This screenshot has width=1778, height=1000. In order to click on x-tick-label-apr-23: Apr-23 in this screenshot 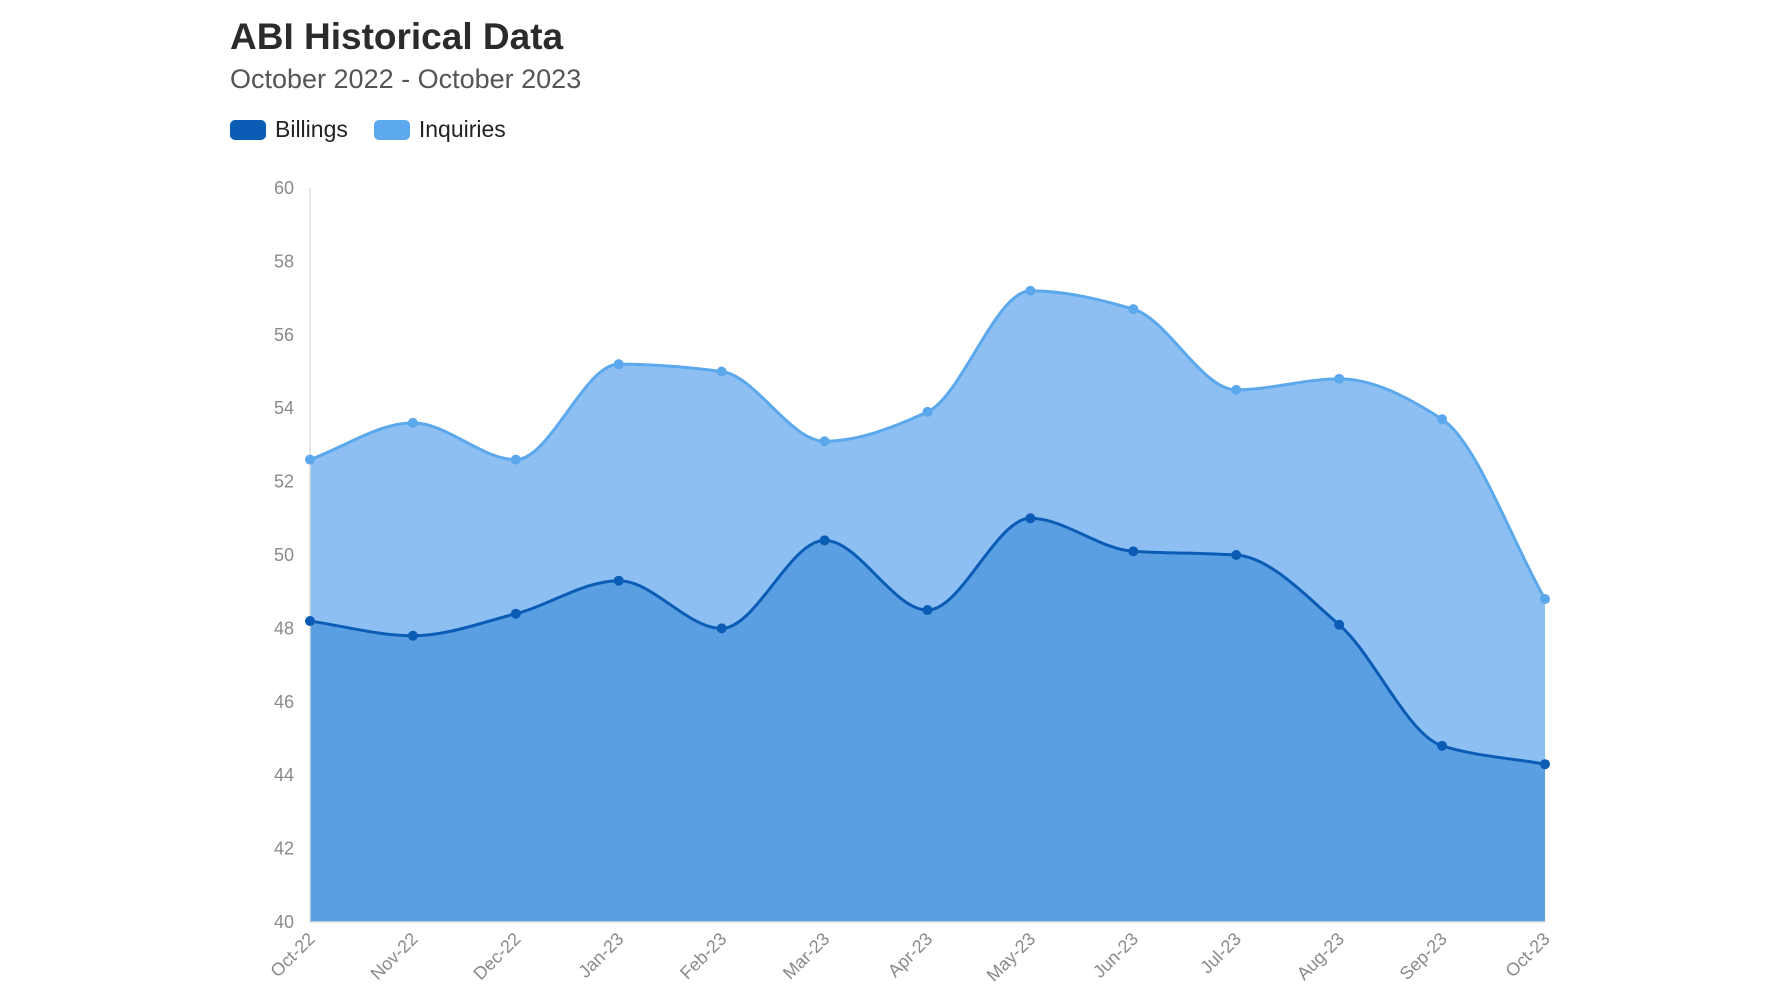, I will do `click(910, 955)`.